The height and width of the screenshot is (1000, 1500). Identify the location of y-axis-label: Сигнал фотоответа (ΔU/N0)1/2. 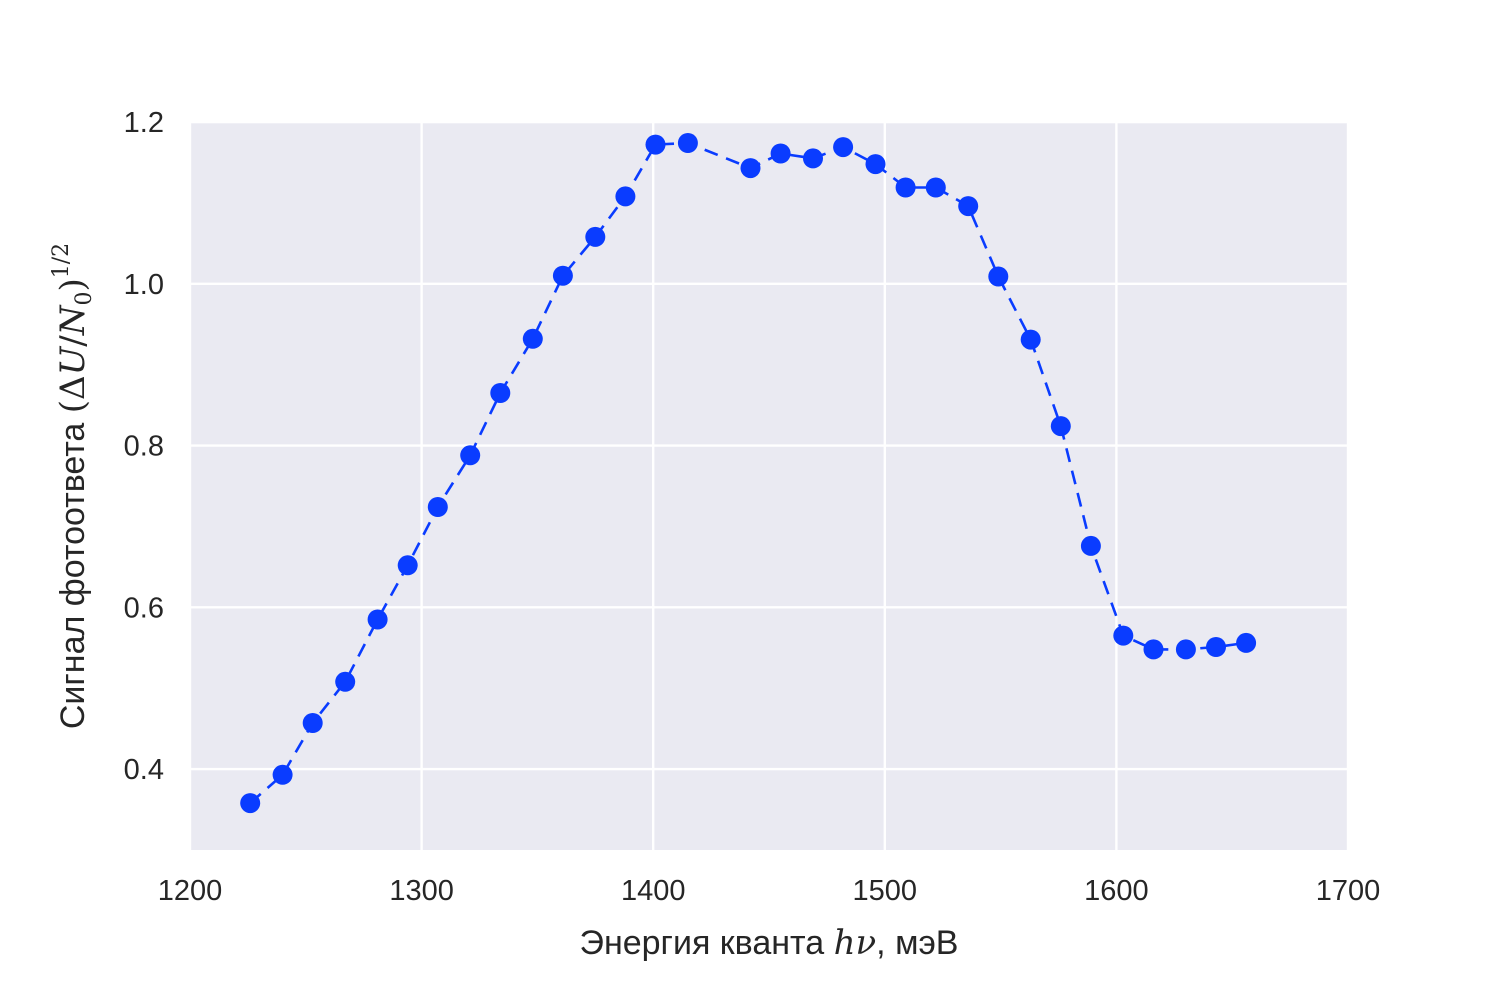
(73, 486).